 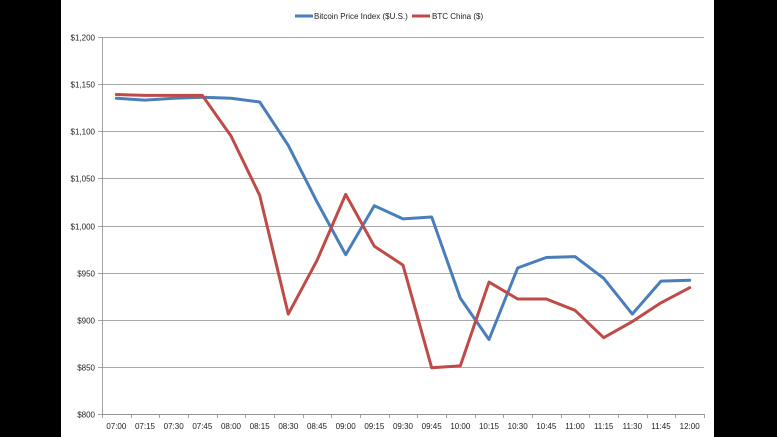 What do you see at coordinates (460, 426) in the screenshot?
I see `x-tick-label: 10:00` at bounding box center [460, 426].